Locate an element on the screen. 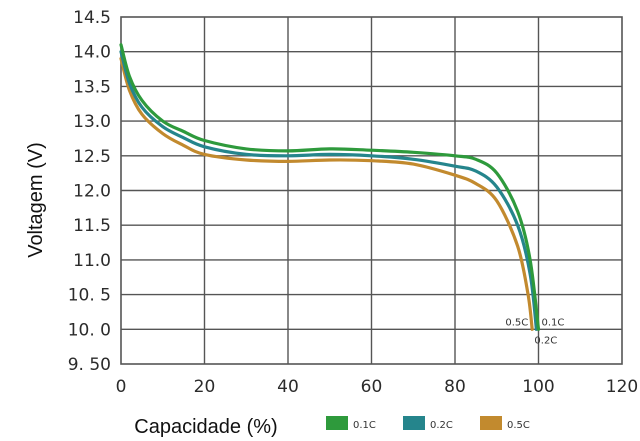 This screenshot has height=441, width=640. y-tick-label: 12.0 is located at coordinates (92, 192).